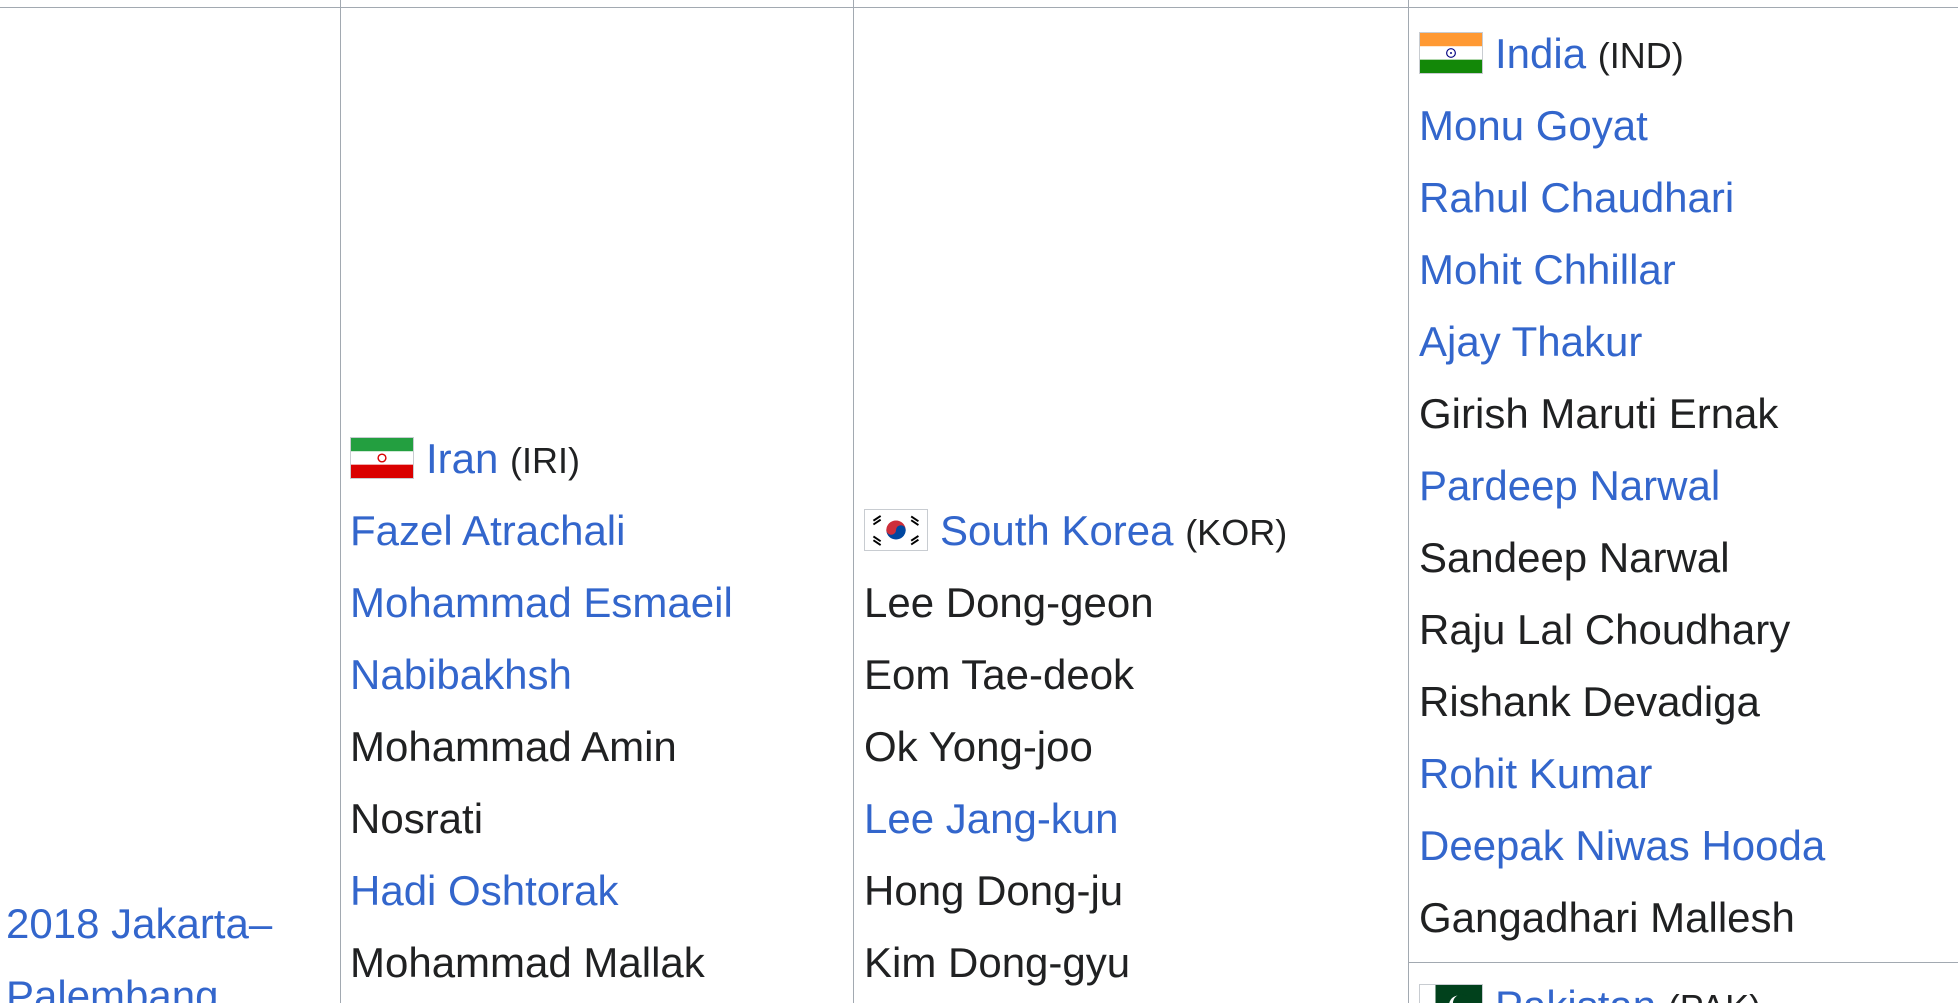 This screenshot has height=1003, width=1958. I want to click on player-name: Rishank Devadiga, so click(1589, 701).